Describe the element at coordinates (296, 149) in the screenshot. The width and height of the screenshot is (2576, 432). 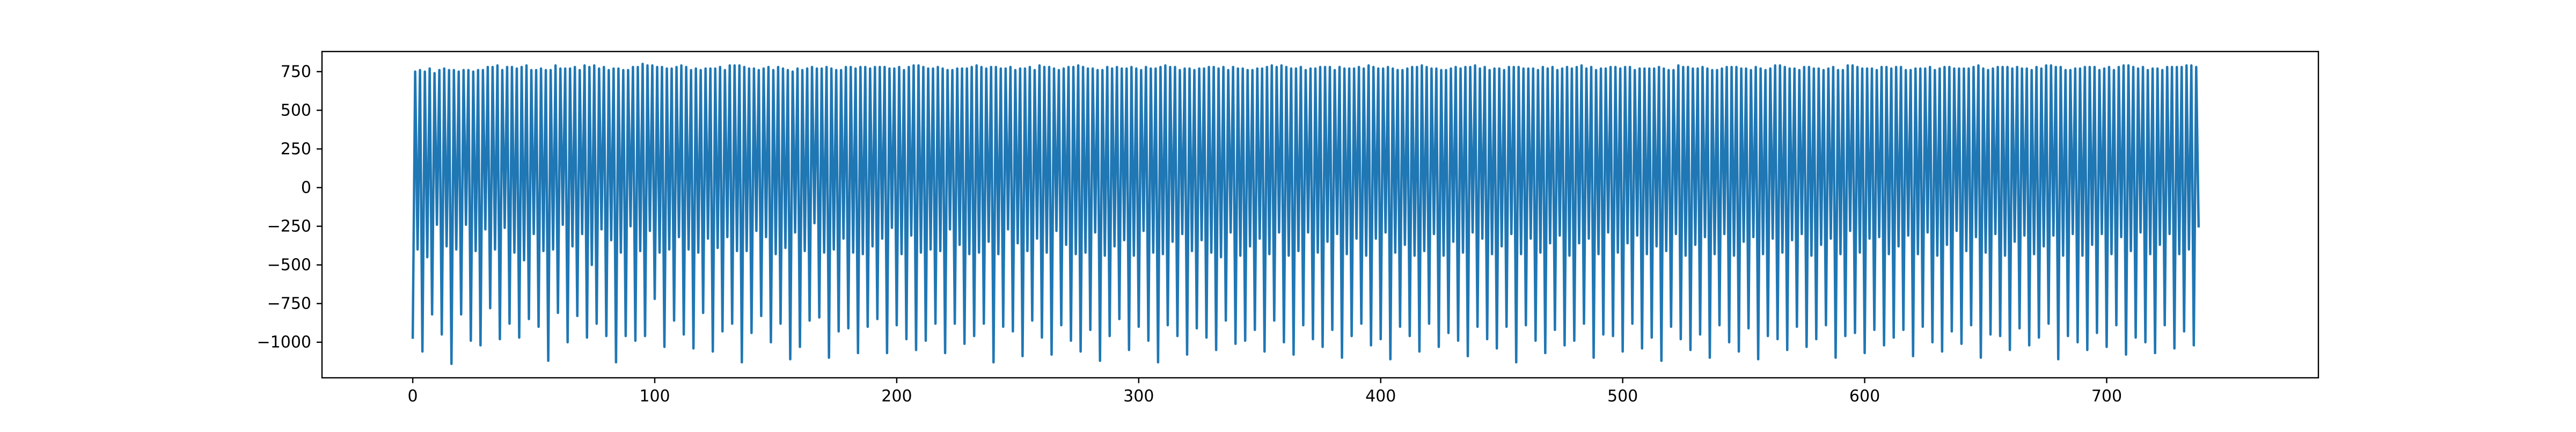
I see `y-tick-label: 250` at that location.